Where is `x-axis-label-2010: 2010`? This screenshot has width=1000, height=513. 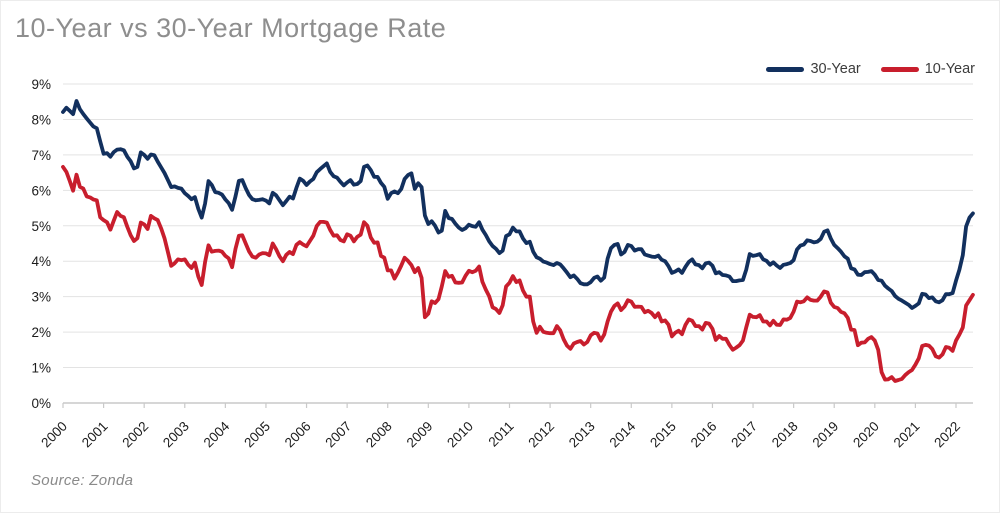 x-axis-label-2010: 2010 is located at coordinates (460, 435).